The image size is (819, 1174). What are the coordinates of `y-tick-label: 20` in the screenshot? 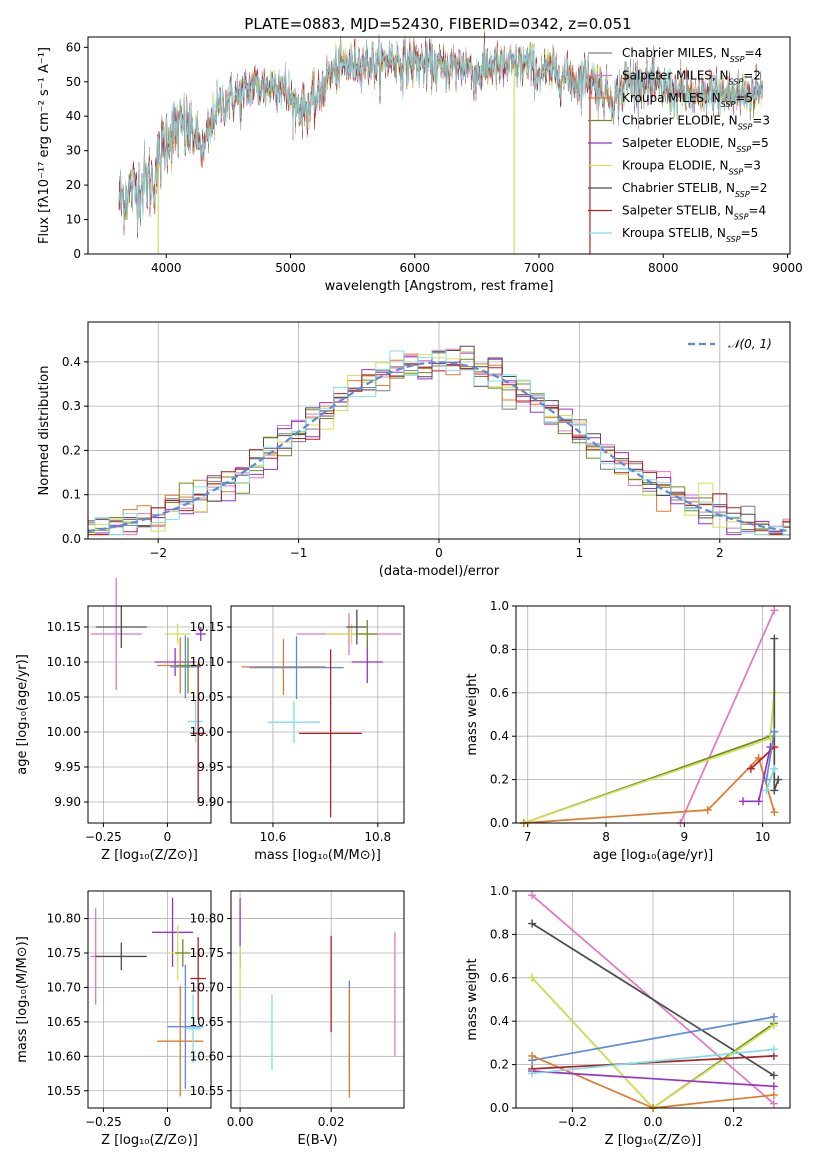 It's located at (73, 185).